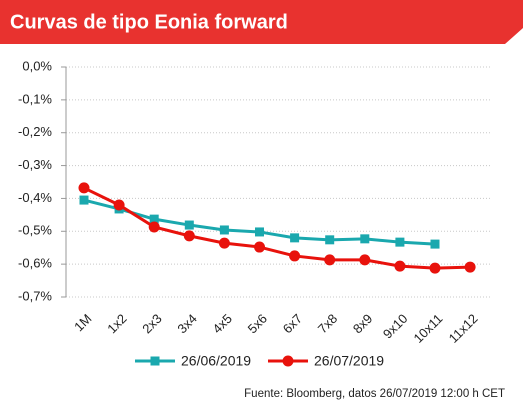 This screenshot has width=523, height=413. I want to click on x-tick-label: 4x5, so click(222, 323).